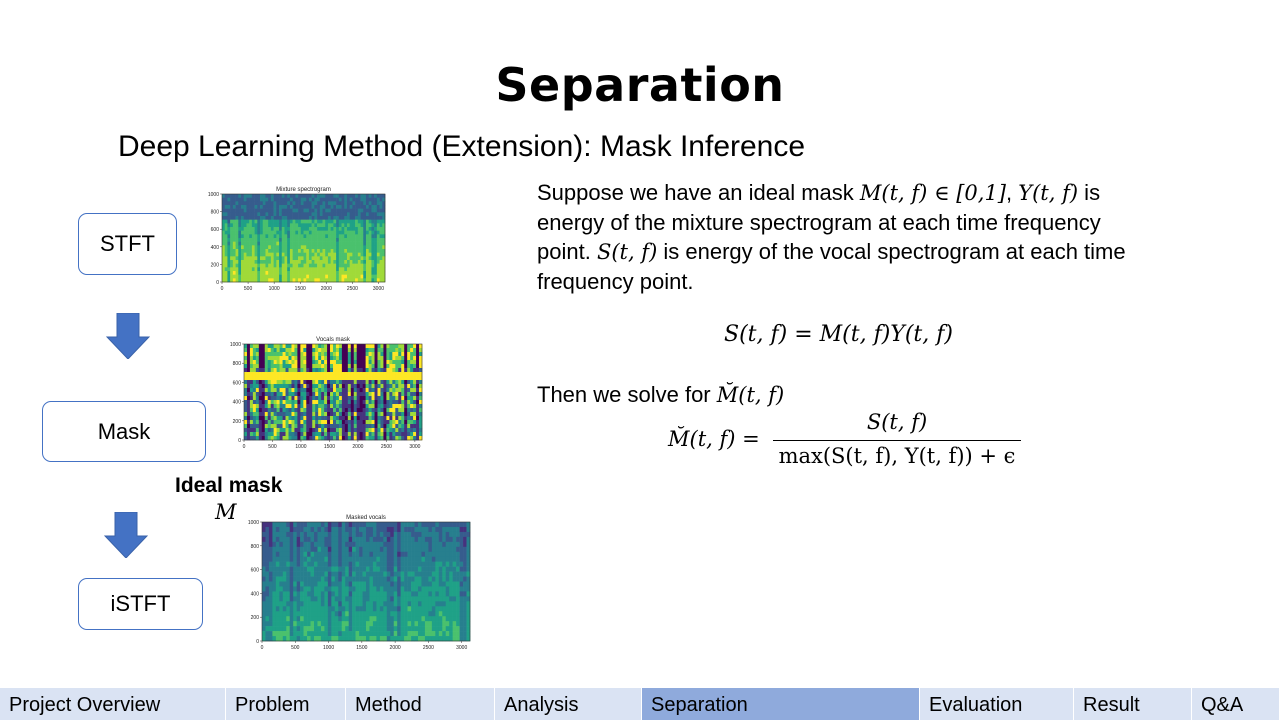 The image size is (1280, 722). I want to click on stft-label: STFT, so click(127, 243).